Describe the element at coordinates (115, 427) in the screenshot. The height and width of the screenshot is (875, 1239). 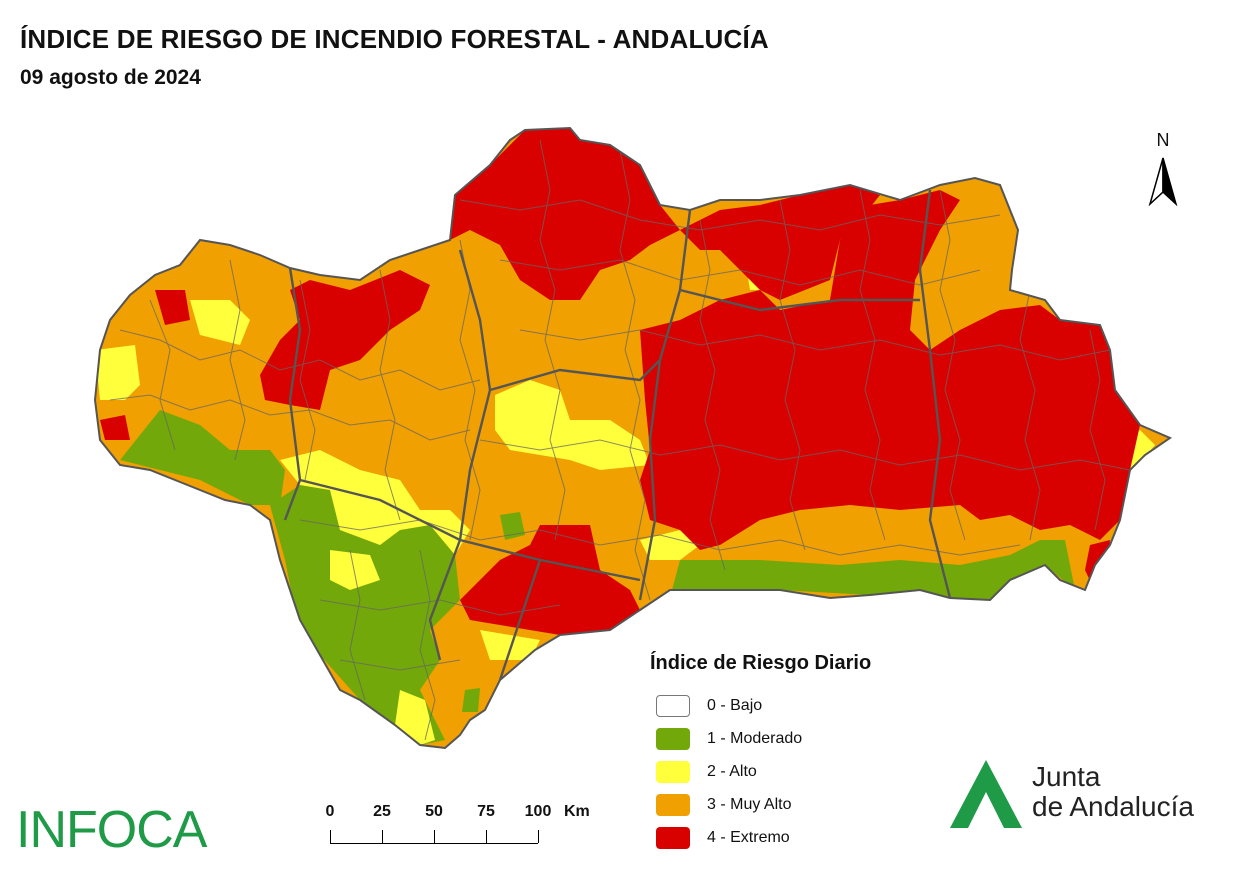
I see `zone-extremo-huelva-coast` at that location.